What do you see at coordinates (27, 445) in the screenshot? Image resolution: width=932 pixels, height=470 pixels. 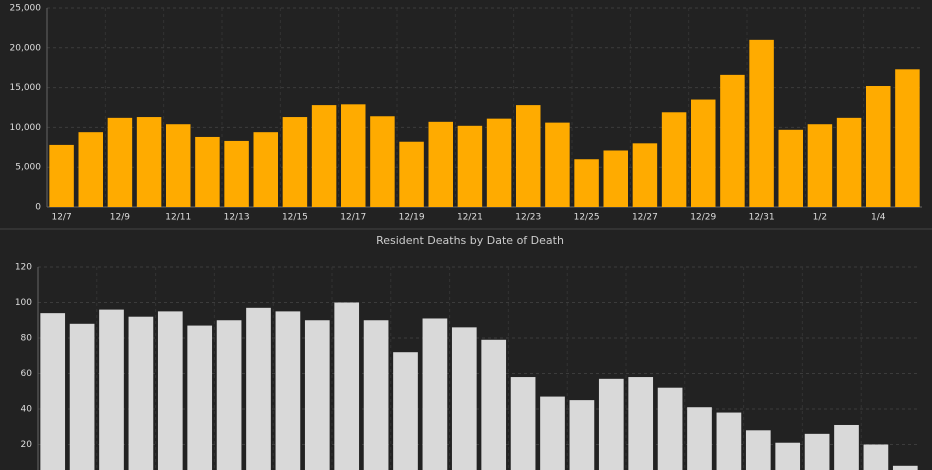 I see `y-tick-label: 20` at bounding box center [27, 445].